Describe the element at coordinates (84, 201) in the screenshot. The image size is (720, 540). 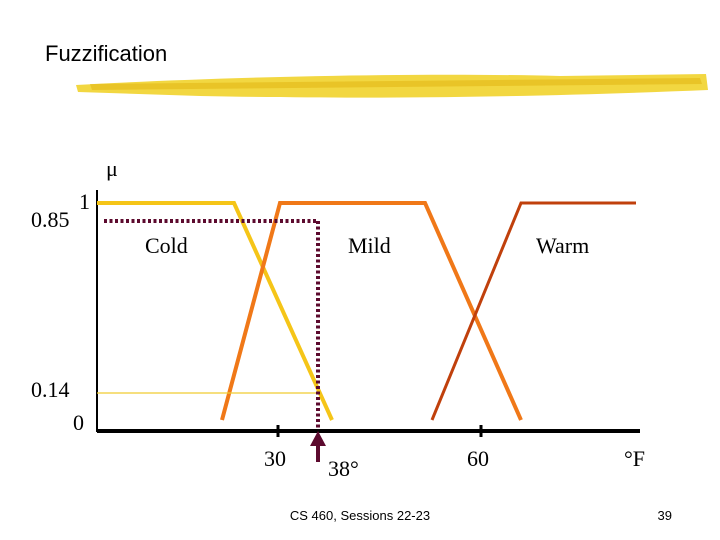
I see `y-tick-1: 1` at that location.